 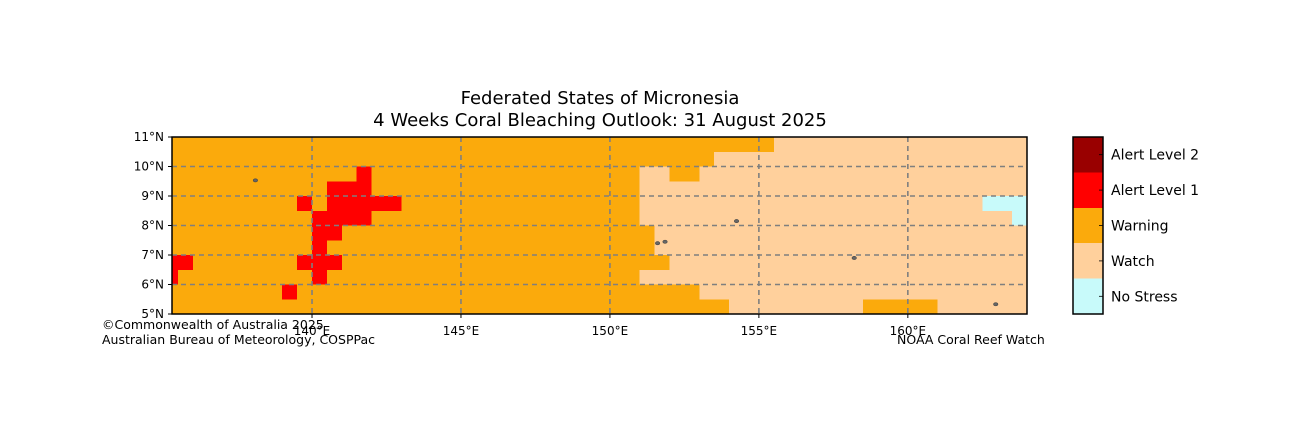 What do you see at coordinates (665, 241) in the screenshot?
I see `chuuk-island-b` at bounding box center [665, 241].